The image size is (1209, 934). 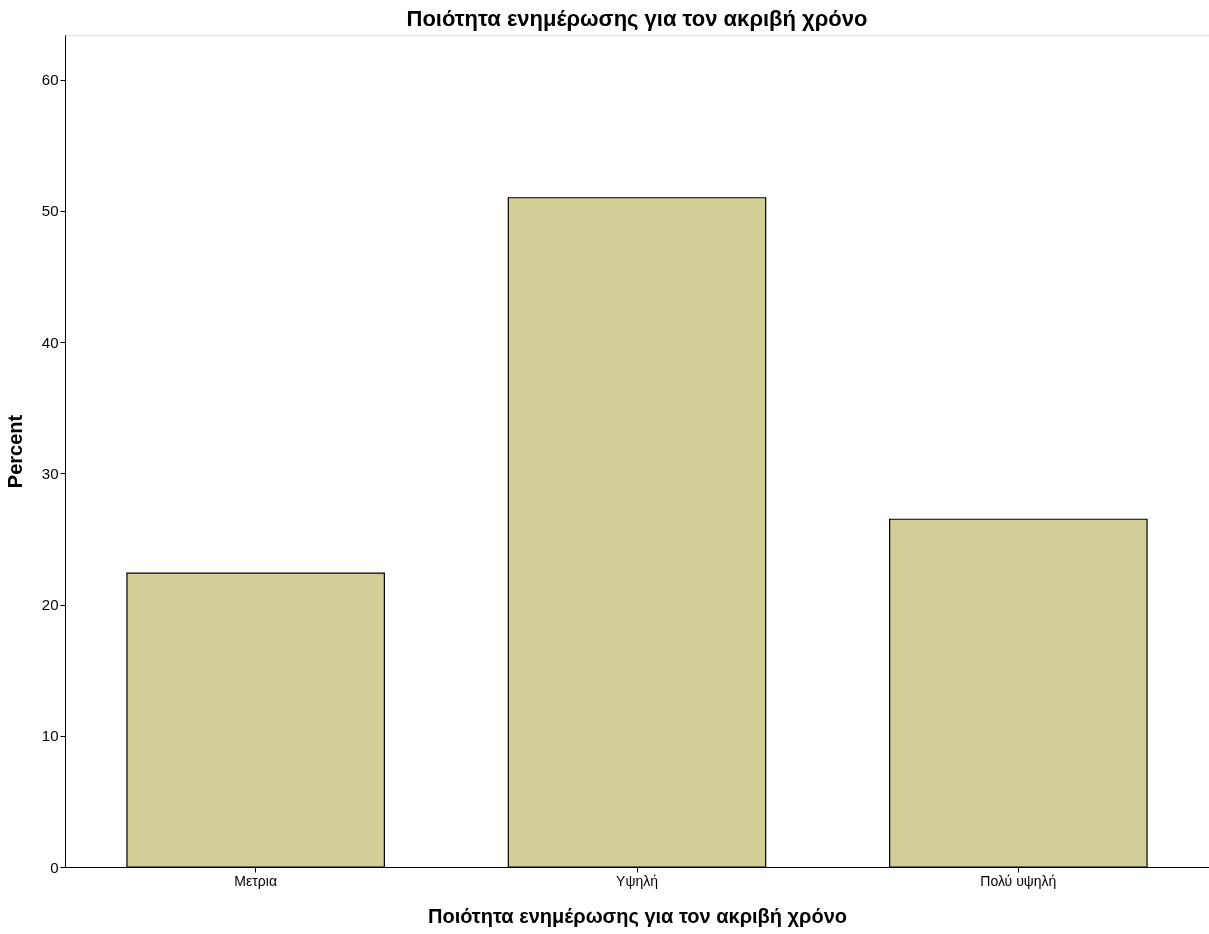 I want to click on y-tick-label: 30, so click(x=50, y=473).